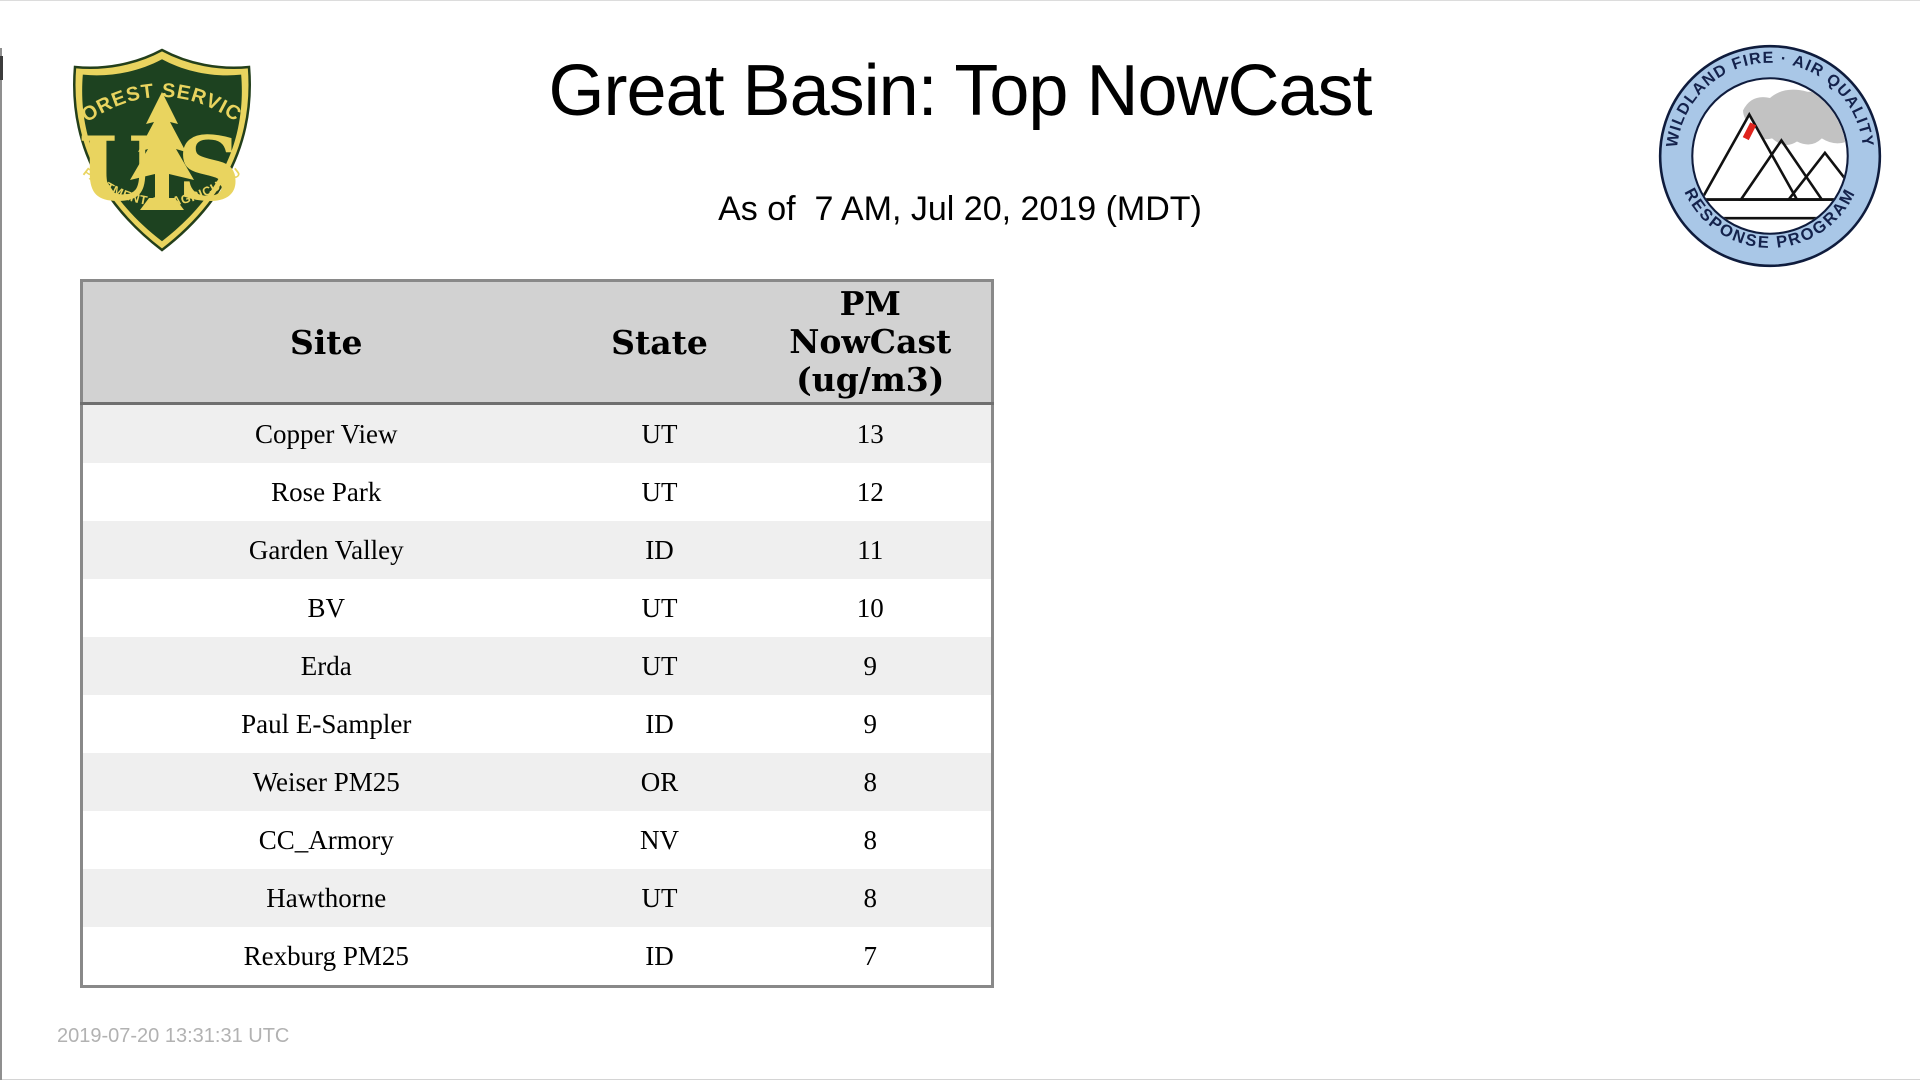 This screenshot has height=1080, width=1920. I want to click on nowcast-cell: 13, so click(871, 433).